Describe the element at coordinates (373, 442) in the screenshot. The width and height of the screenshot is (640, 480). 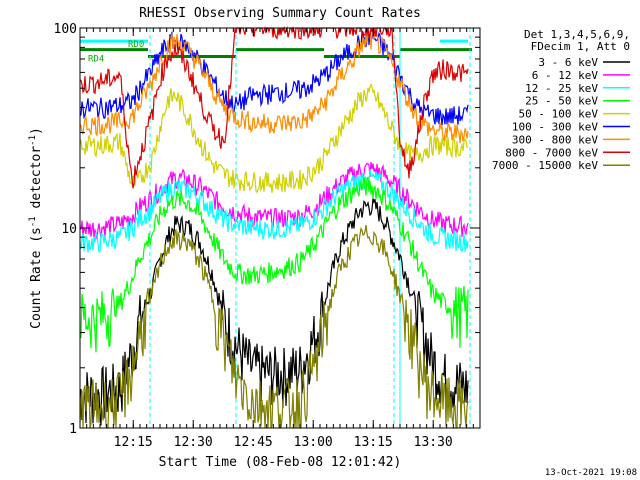
I see `x-tick-label-4: 13:15` at that location.